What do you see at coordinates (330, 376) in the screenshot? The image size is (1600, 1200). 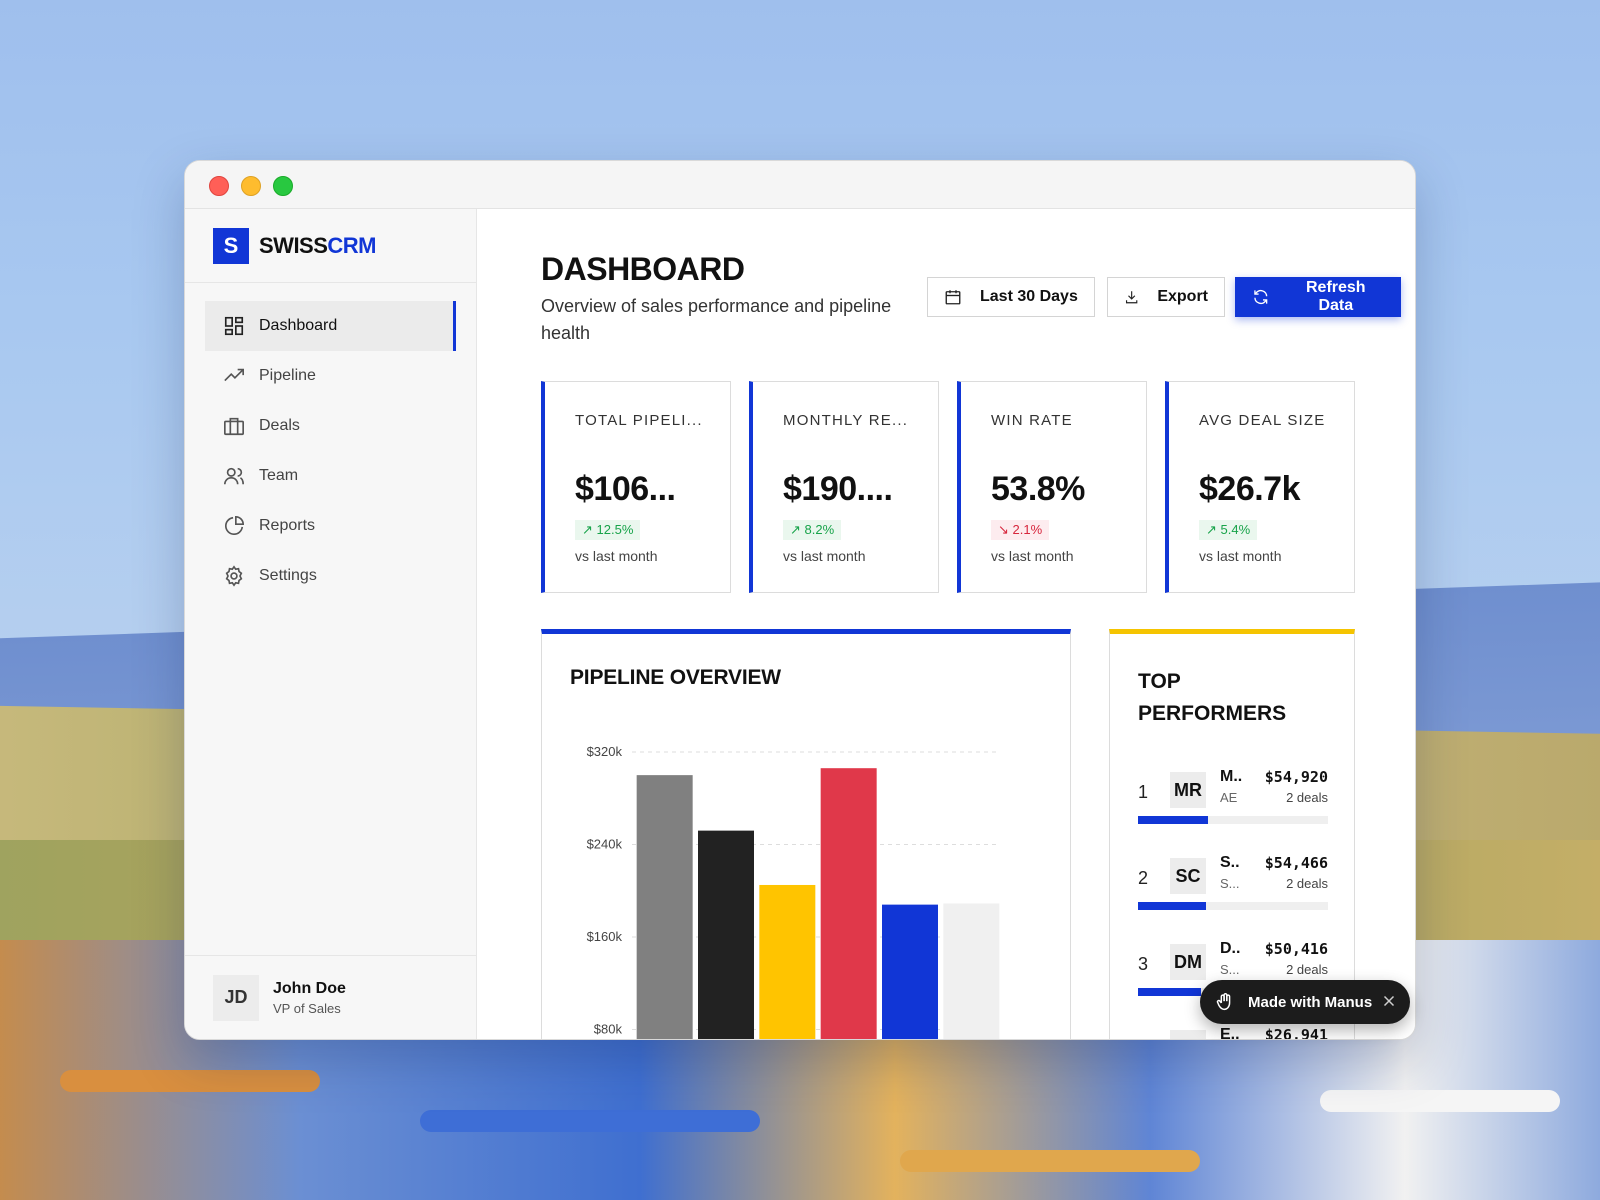 I see `sidebar-item-pipeline: Pipeline` at bounding box center [330, 376].